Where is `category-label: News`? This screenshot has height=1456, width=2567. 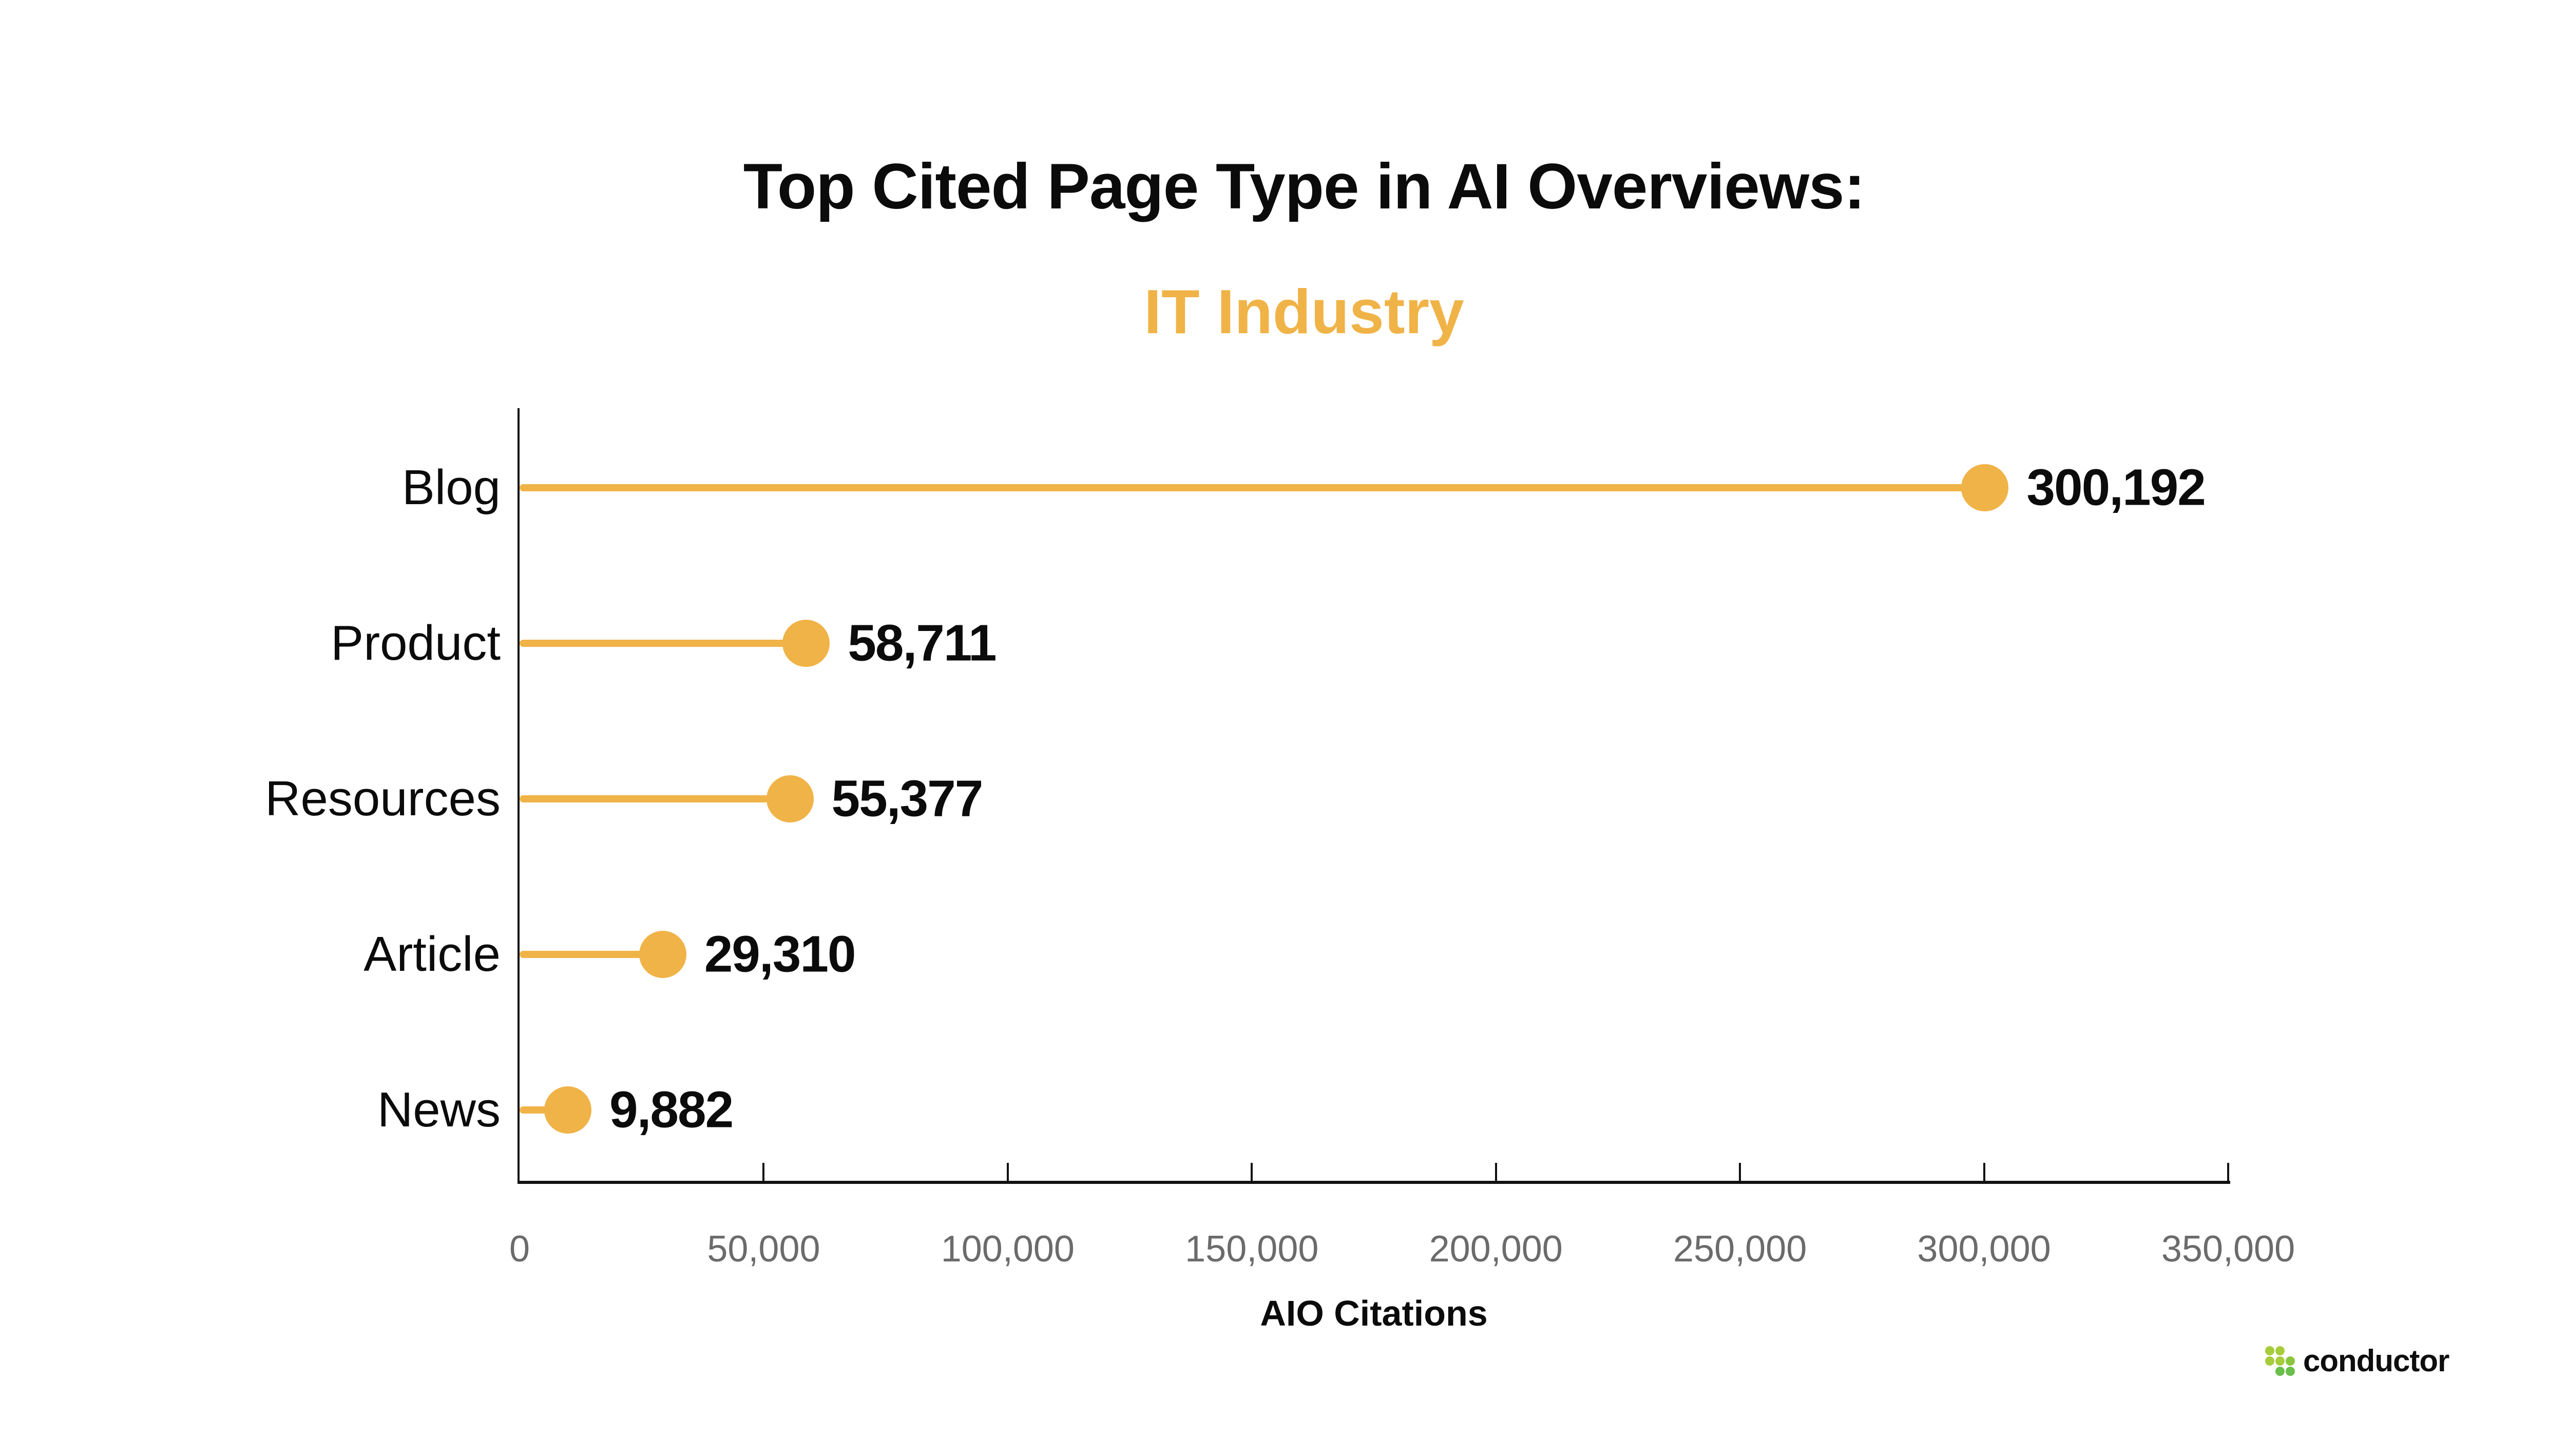 category-label: News is located at coordinates (439, 1109).